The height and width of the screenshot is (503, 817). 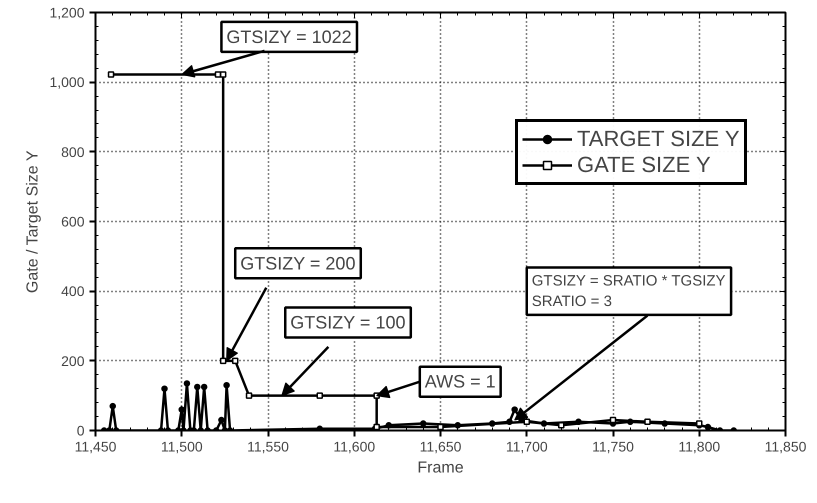 I want to click on y-tick-label: 0, so click(x=80, y=430).